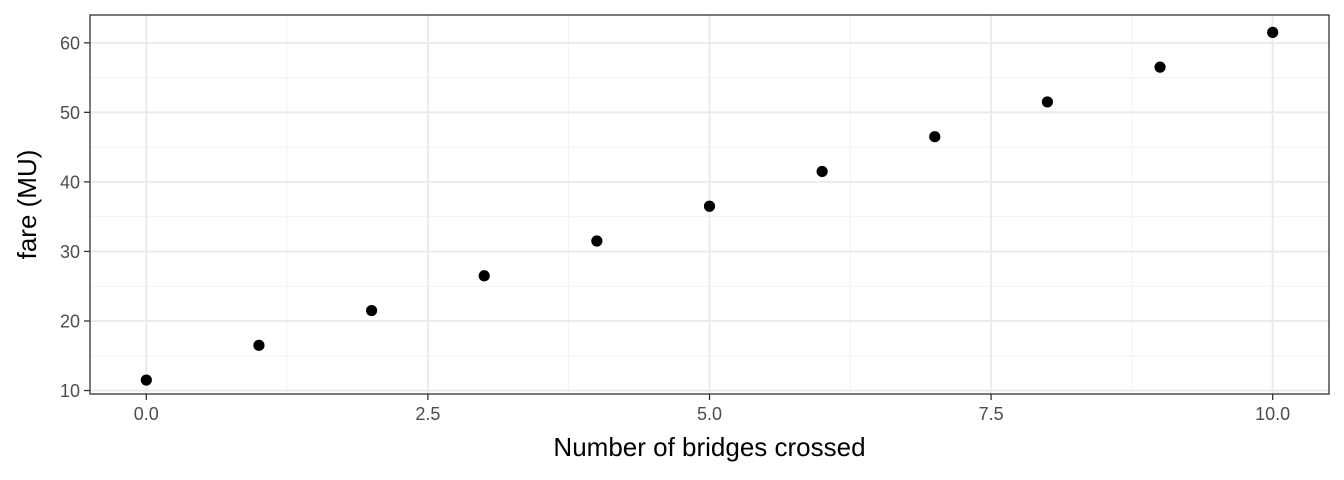 This screenshot has height=480, width=1344. Describe the element at coordinates (146, 414) in the screenshot. I see `x-tick-label: 0.0` at that location.